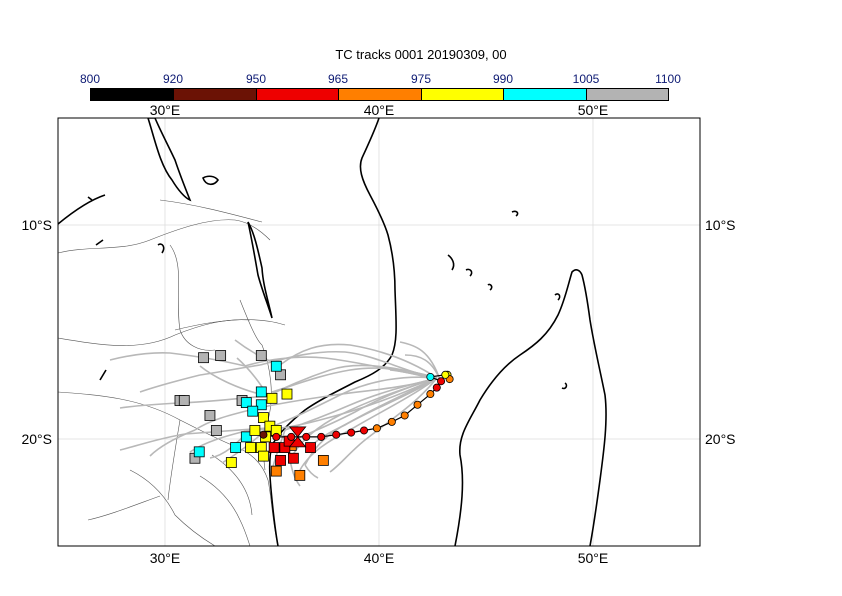 Image resolution: width=842 pixels, height=596 pixels. I want to click on x-tick-top: 50°E, so click(593, 110).